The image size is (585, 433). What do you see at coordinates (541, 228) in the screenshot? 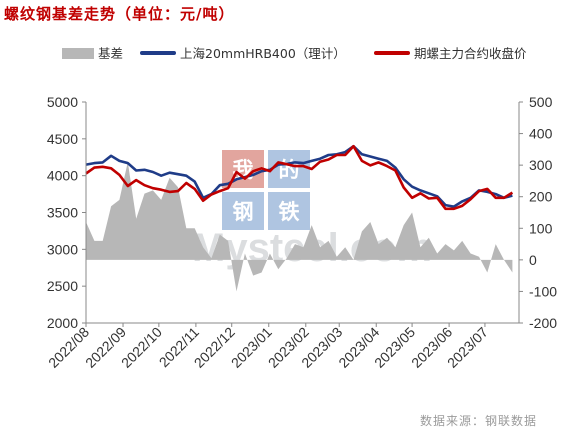
I see `right-tick-label: 100` at bounding box center [541, 228].